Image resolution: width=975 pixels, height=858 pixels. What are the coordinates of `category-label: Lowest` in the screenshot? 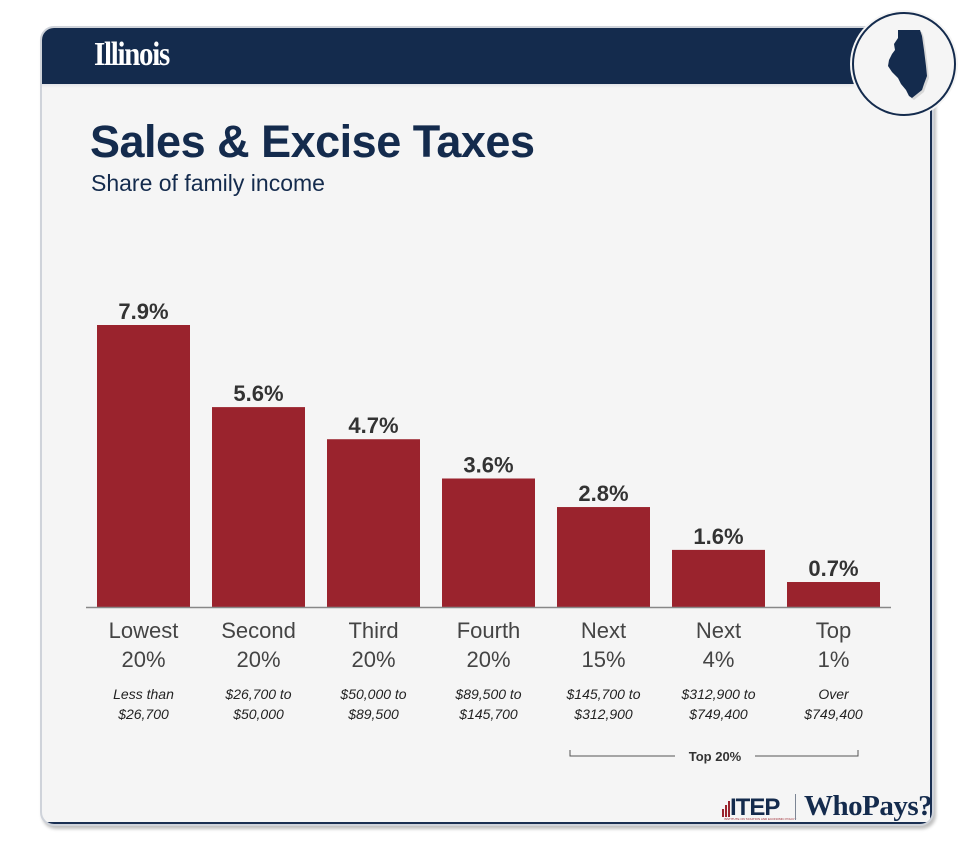 It's located at (144, 630).